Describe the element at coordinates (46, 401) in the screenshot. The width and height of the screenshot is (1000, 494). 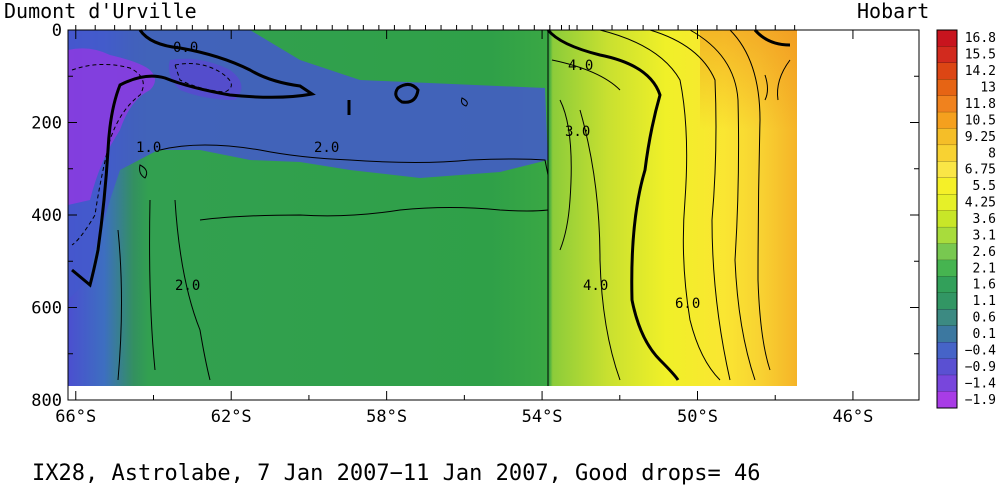
I see `y-tick-label: 800` at that location.